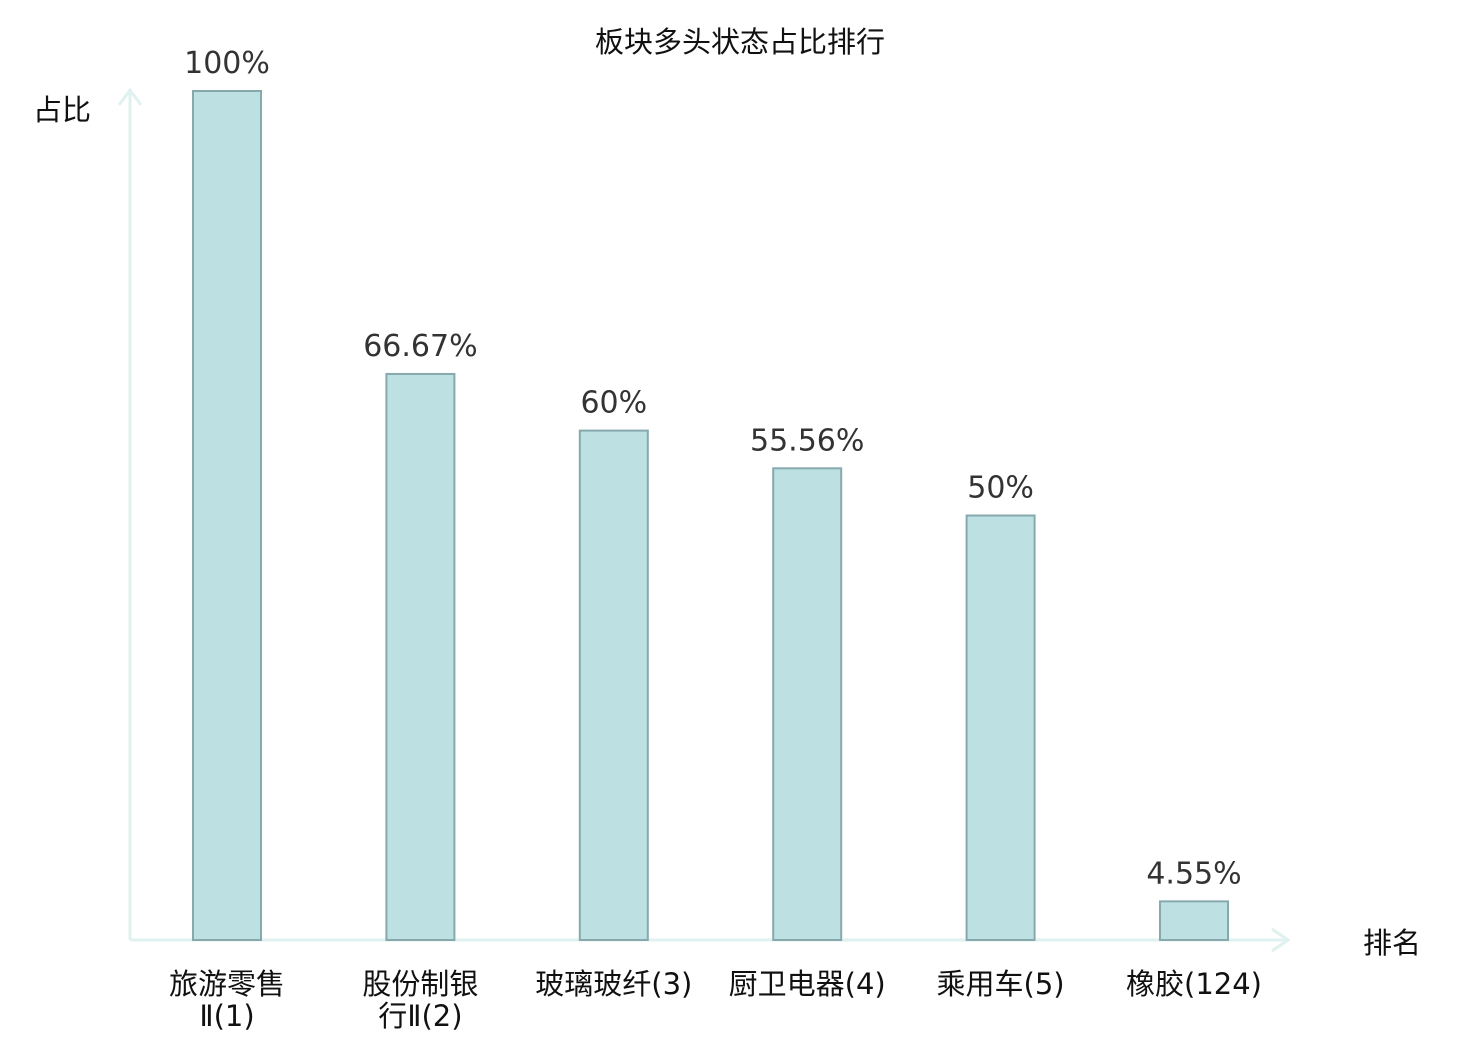 The height and width of the screenshot is (1040, 1480). Describe the element at coordinates (227, 984) in the screenshot. I see `category-label-1-line-1: 旅游零售` at that location.